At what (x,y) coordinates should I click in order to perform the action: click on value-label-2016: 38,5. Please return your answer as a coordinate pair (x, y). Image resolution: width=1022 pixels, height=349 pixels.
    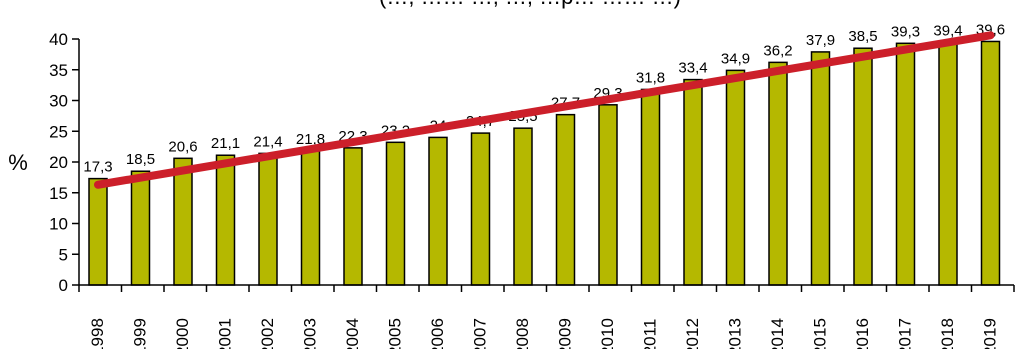
    Looking at the image, I should click on (862, 36).